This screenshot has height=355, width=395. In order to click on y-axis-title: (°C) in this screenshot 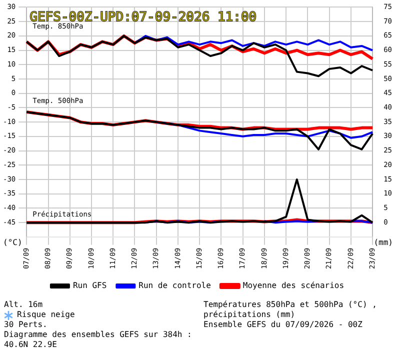, I will do `click(12, 243)`.